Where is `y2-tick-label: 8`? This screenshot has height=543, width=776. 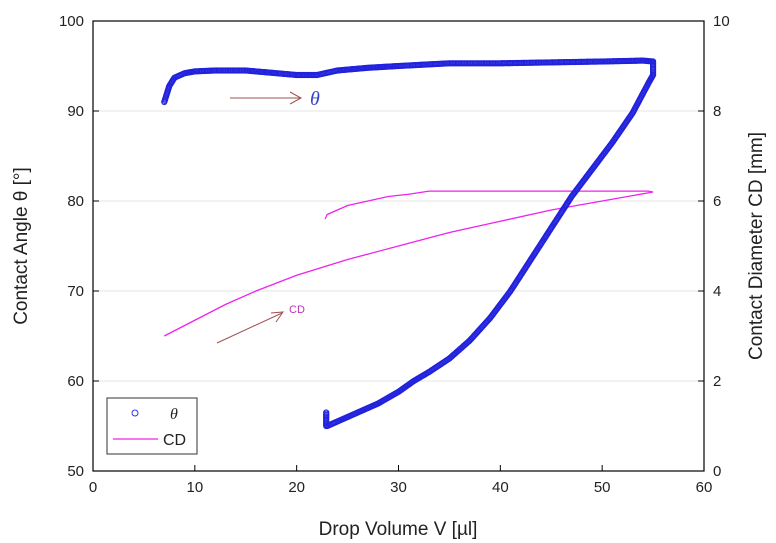 y2-tick-label: 8 is located at coordinates (717, 111).